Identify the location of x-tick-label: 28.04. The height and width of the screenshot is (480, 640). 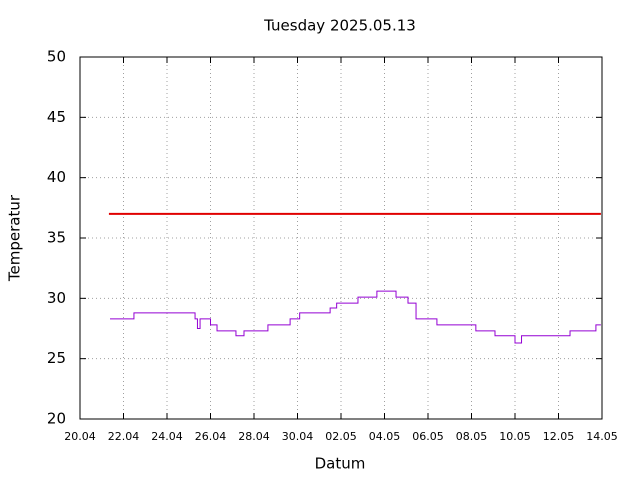
(254, 436).